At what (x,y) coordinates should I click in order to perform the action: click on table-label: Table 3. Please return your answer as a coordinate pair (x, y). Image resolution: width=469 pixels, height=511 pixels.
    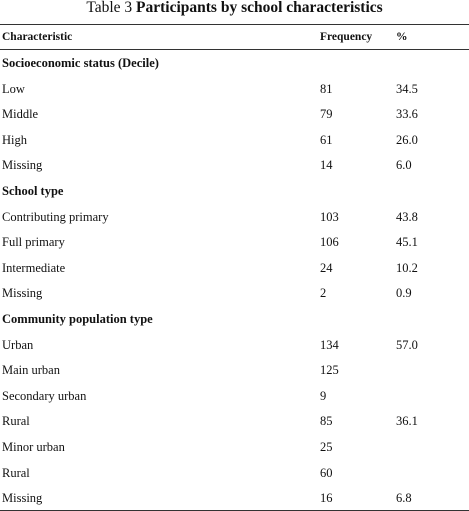
    Looking at the image, I should click on (109, 8).